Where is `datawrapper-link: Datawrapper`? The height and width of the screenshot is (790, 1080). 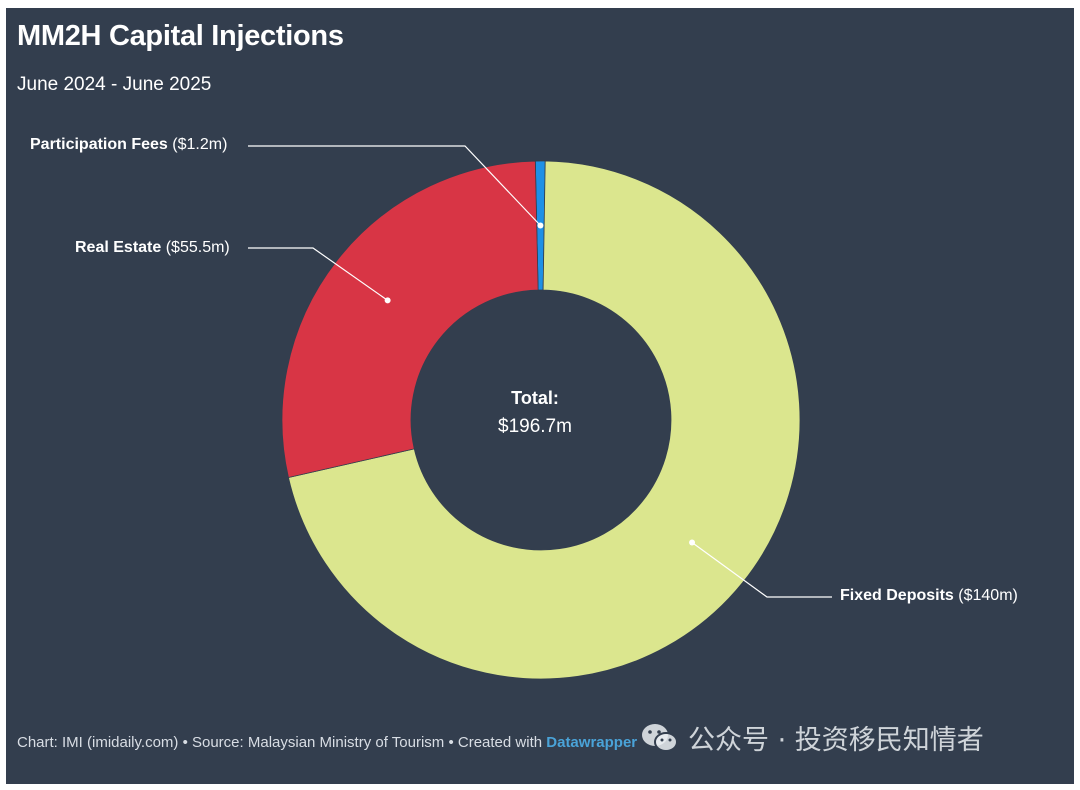 datawrapper-link: Datawrapper is located at coordinates (592, 742).